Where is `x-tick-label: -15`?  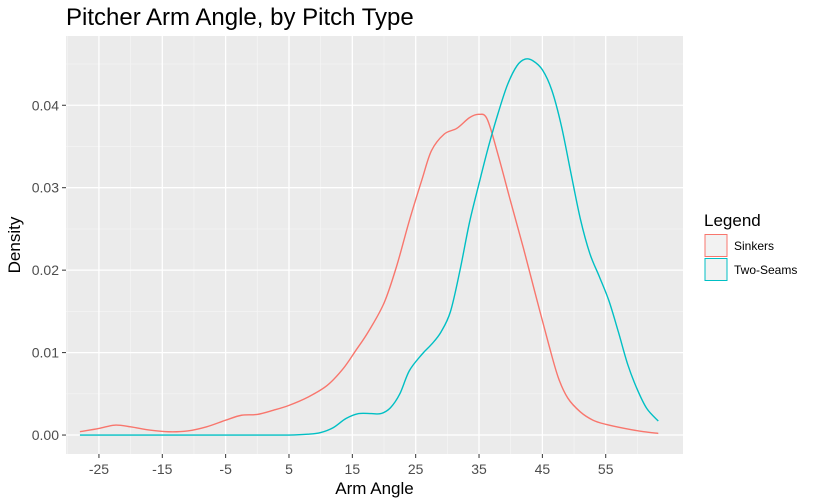 x-tick-label: -15 is located at coordinates (162, 469).